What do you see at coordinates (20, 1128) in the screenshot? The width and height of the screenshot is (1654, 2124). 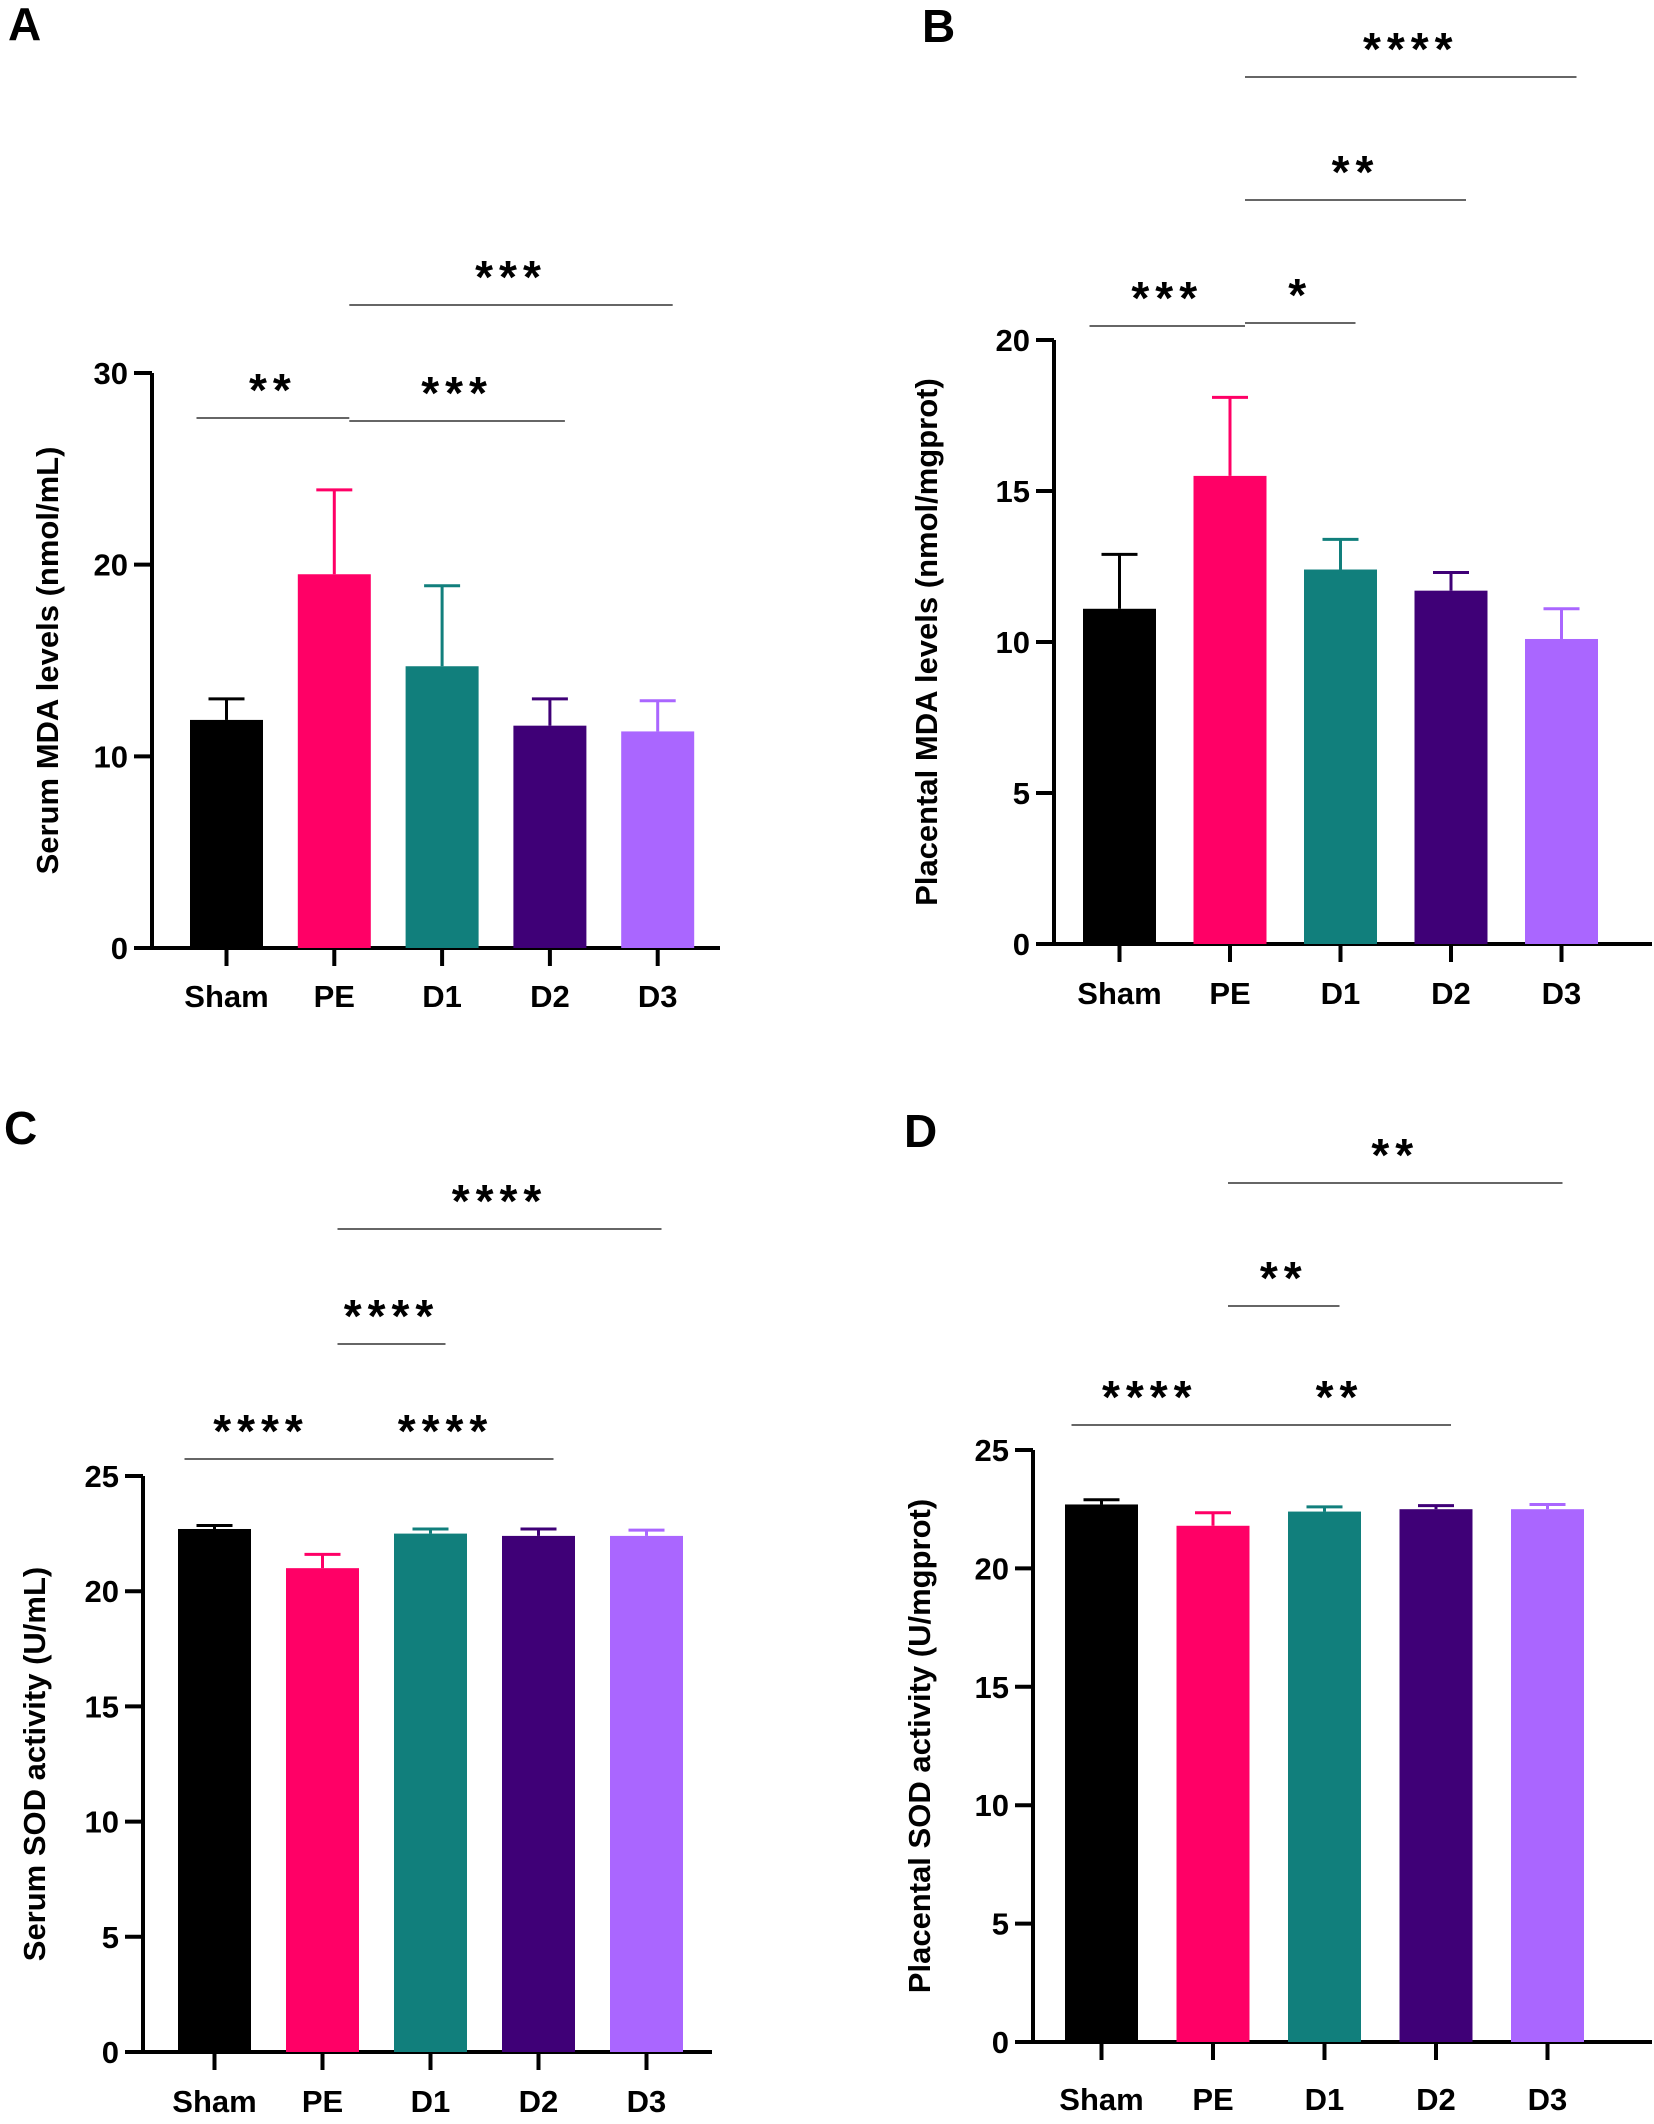 I see `panel-letter: C` at bounding box center [20, 1128].